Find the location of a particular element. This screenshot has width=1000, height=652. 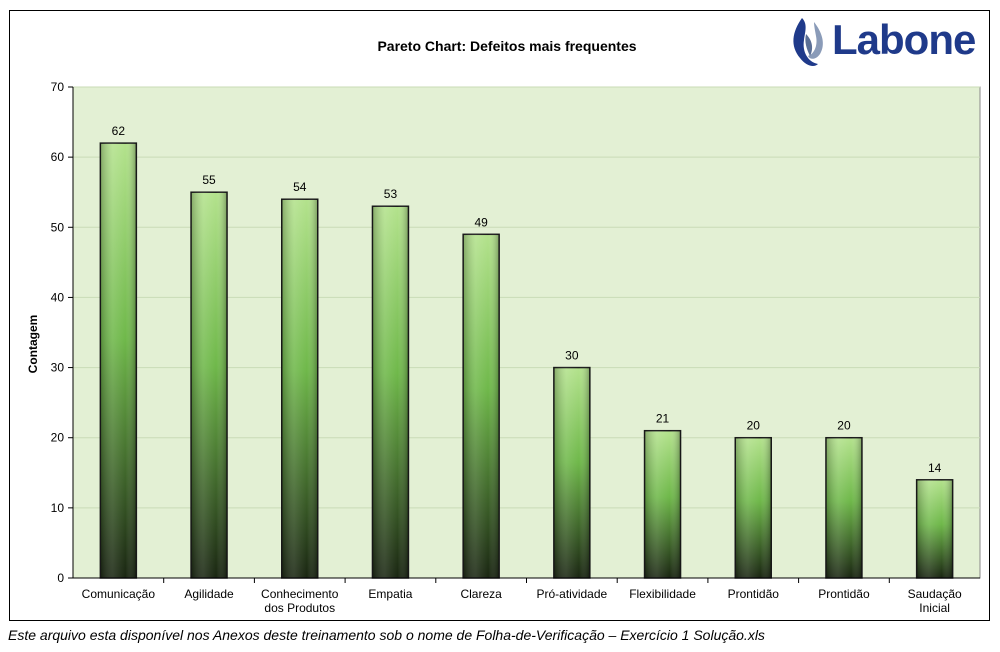

y-axis: 0 10 20 30 40 50 60 70 is located at coordinates (62, 332).